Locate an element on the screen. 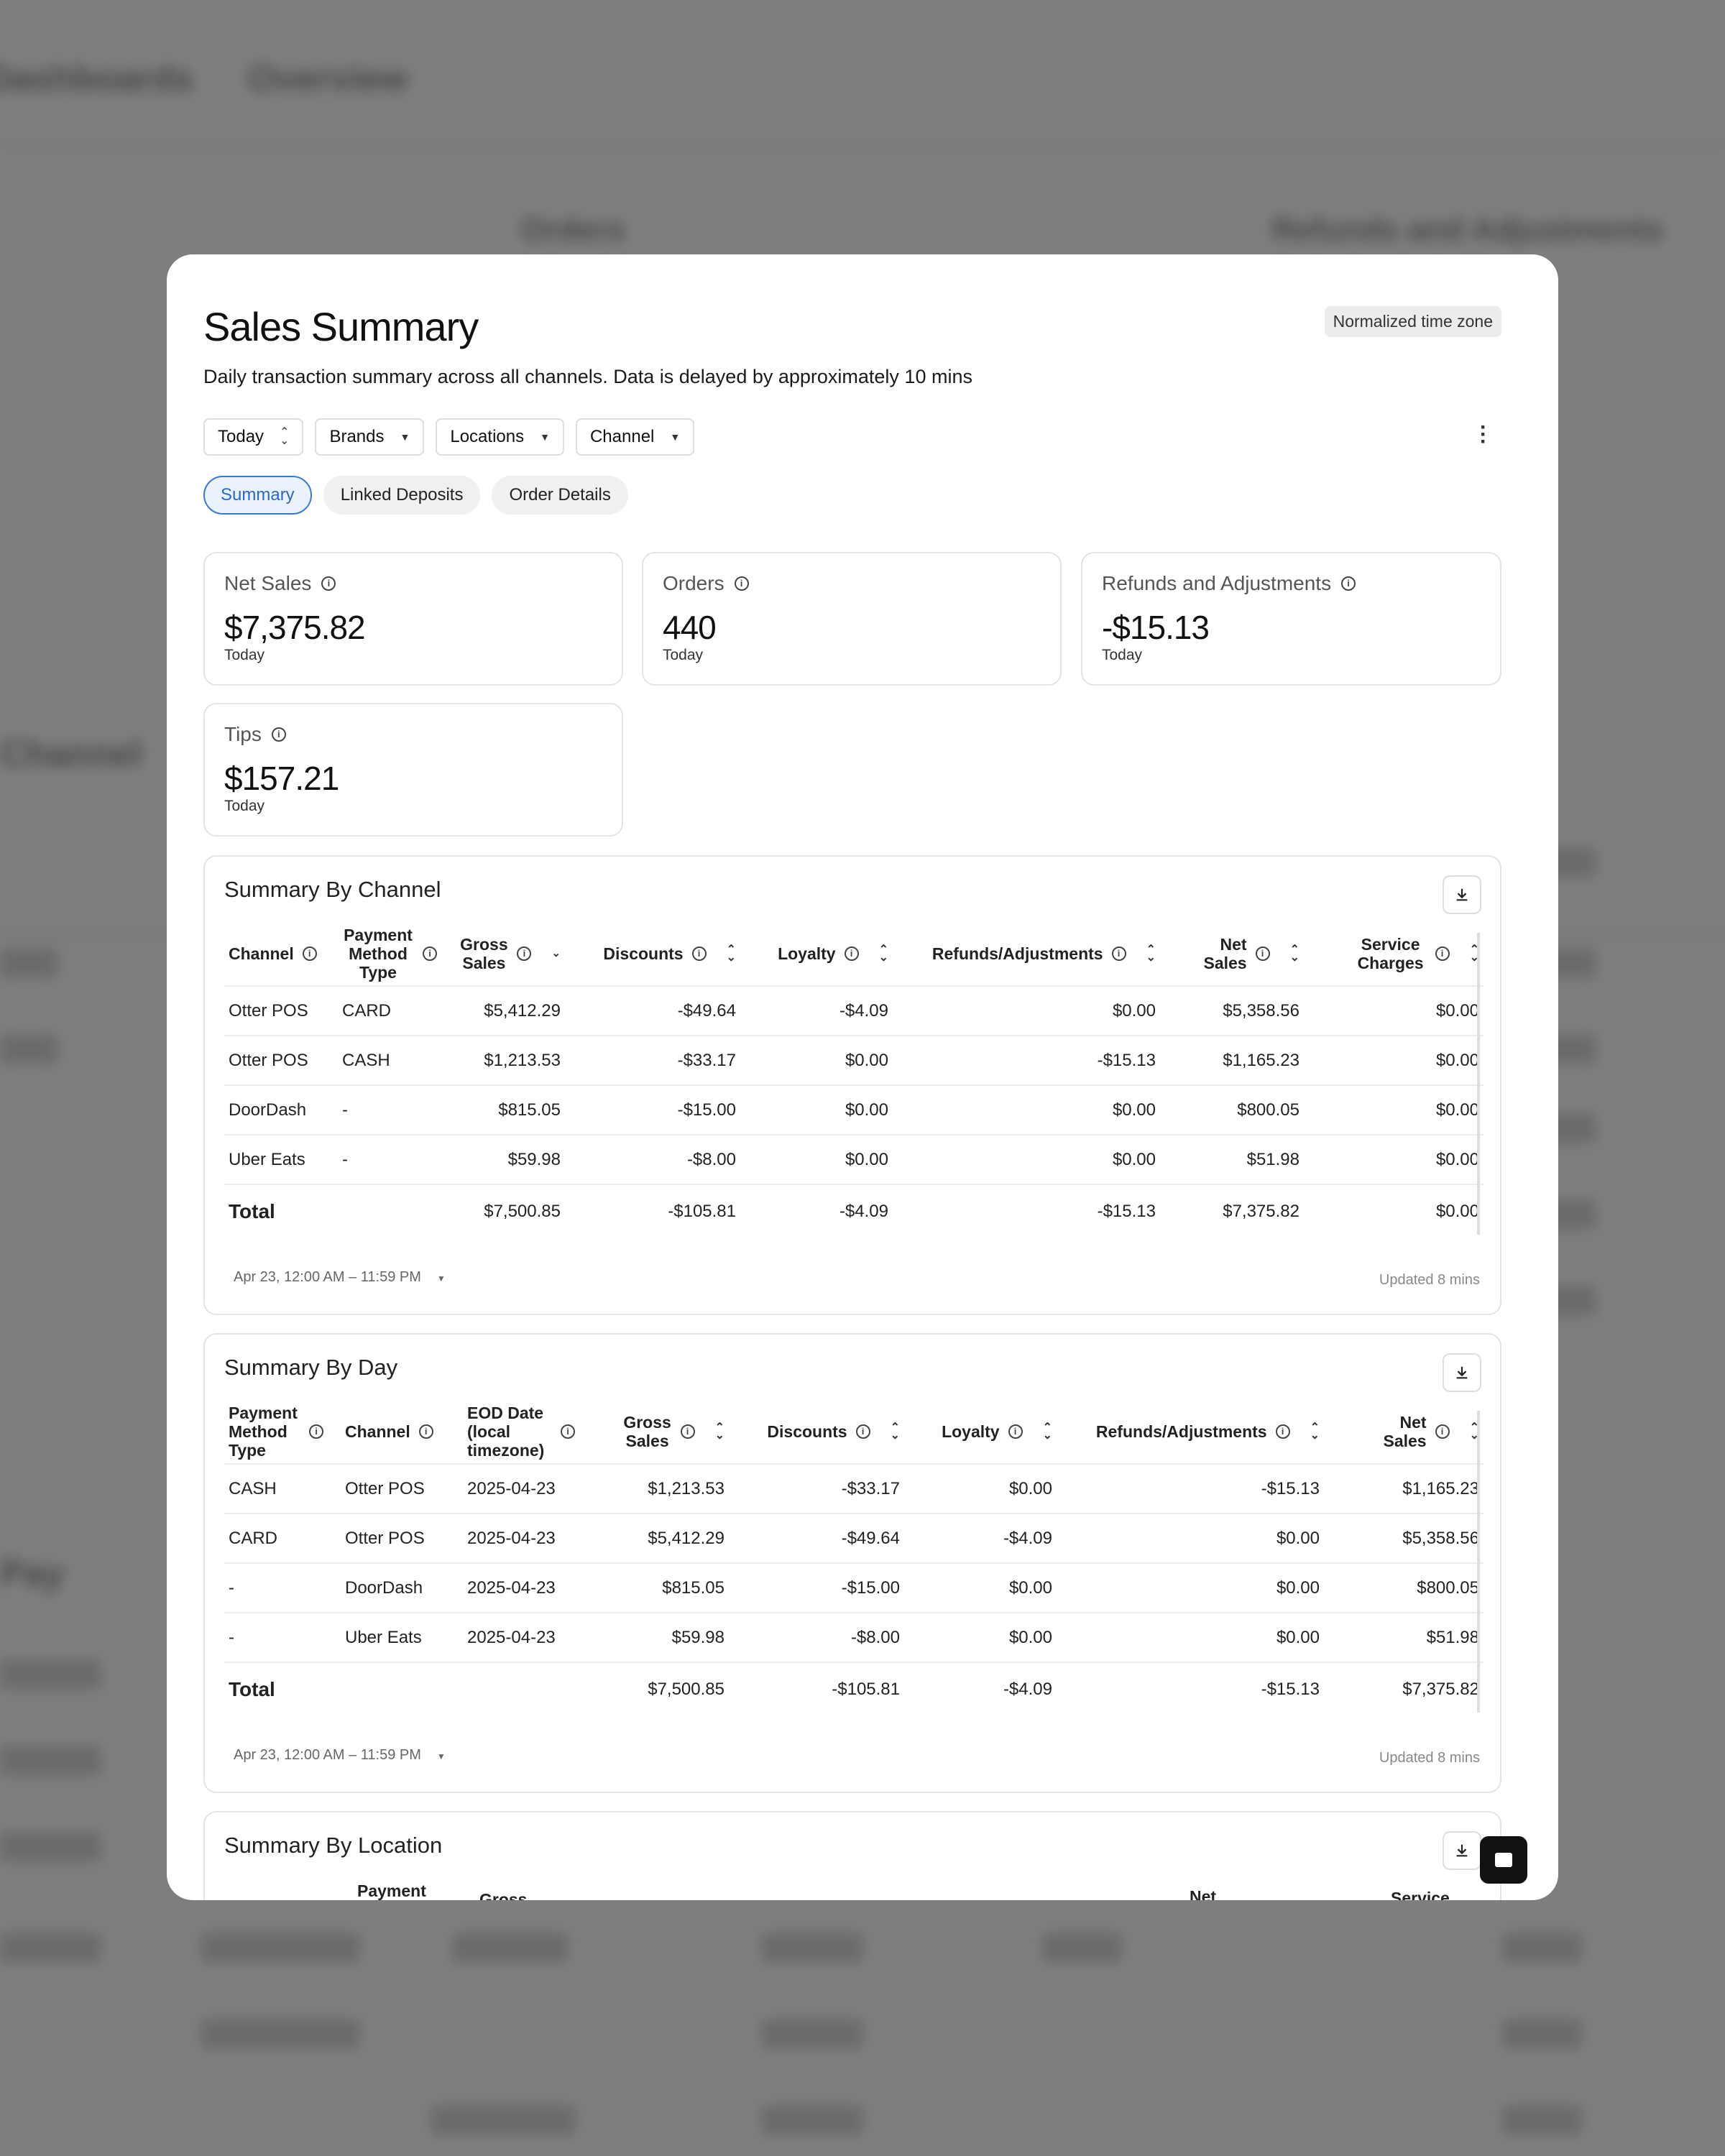 The height and width of the screenshot is (2156, 1725). kpi-label: Refunds and Adjustments is located at coordinates (1217, 583).